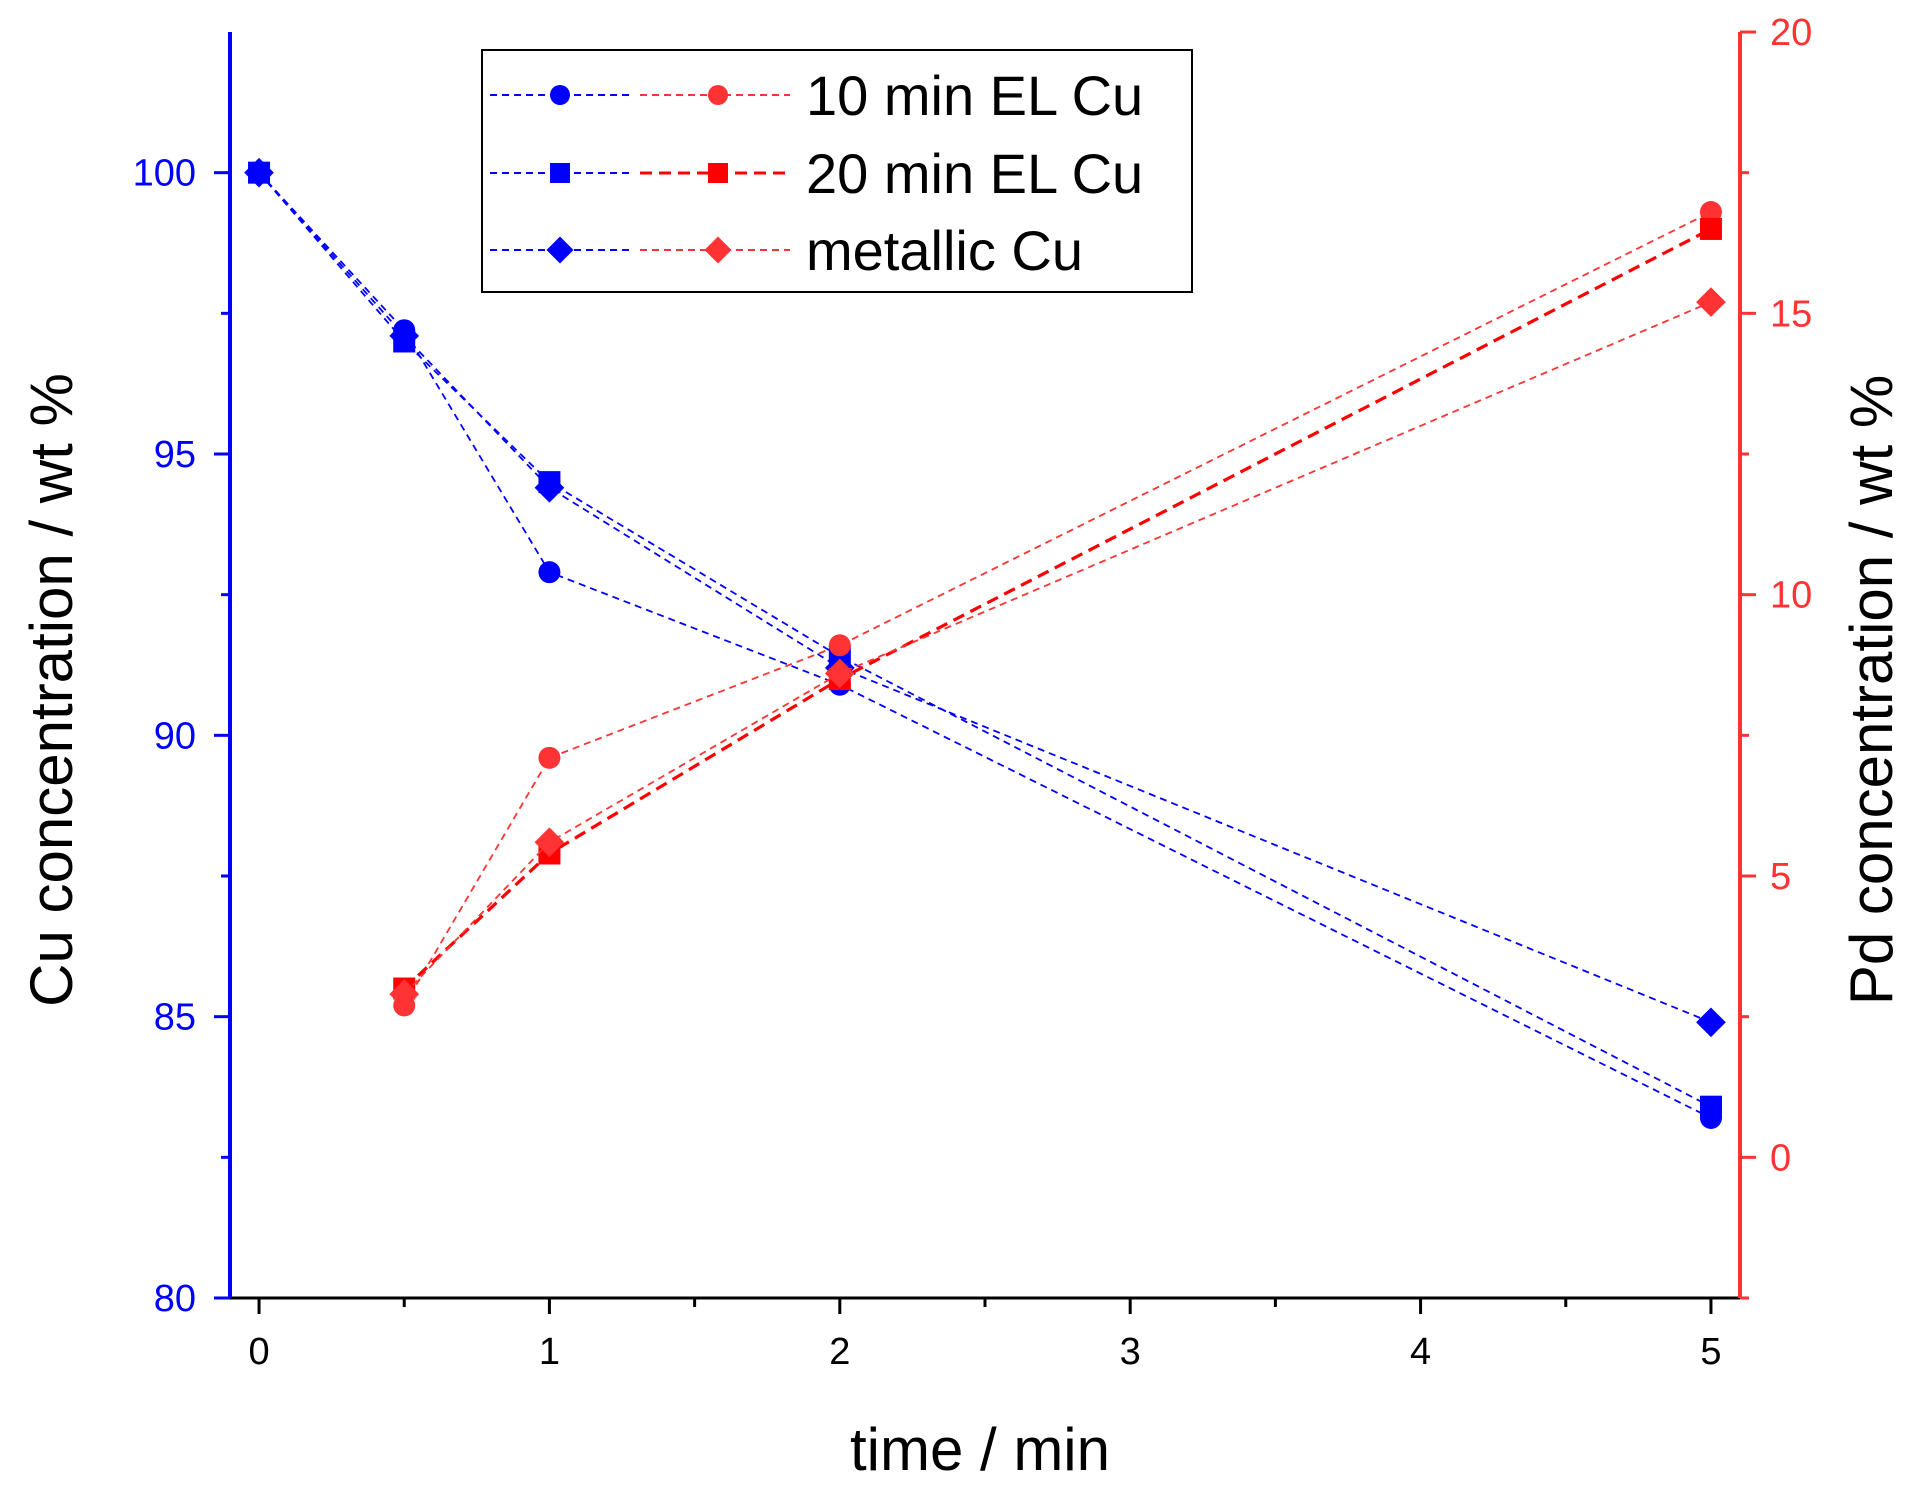  Describe the element at coordinates (175, 736) in the screenshot. I see `y-left-tick-label: 90` at that location.